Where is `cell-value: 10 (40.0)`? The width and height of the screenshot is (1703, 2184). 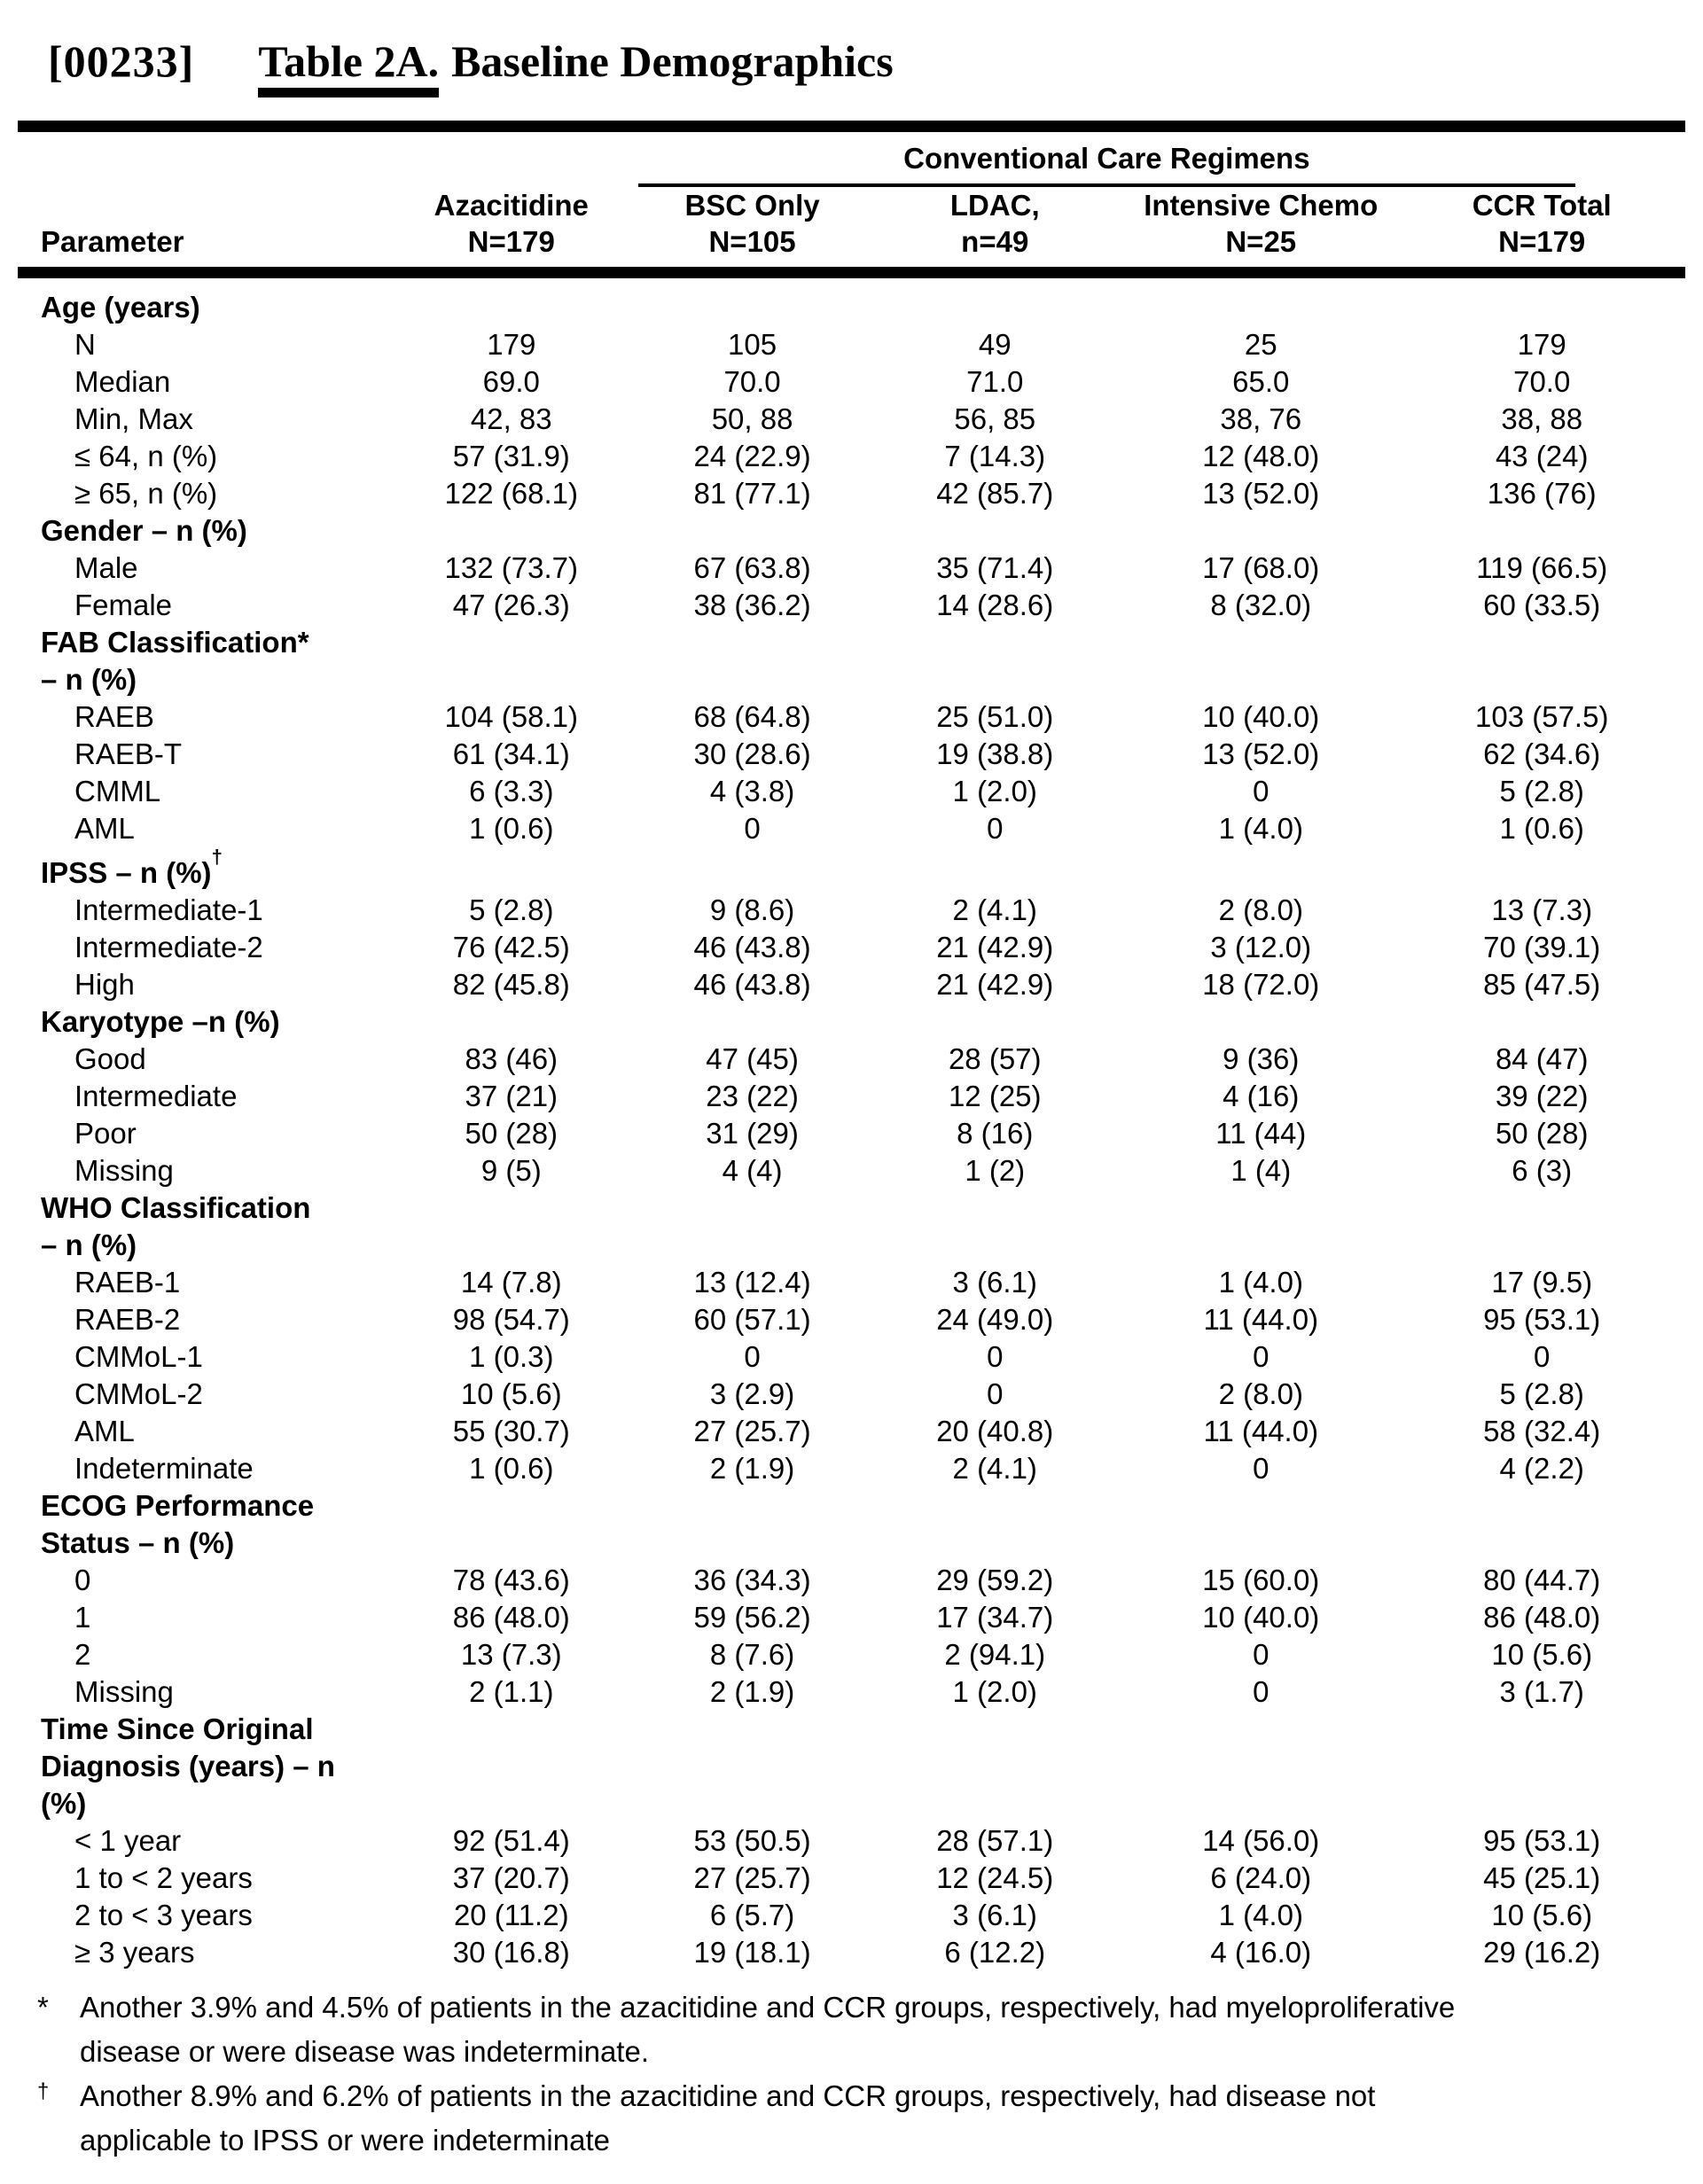
cell-value: 10 (40.0) is located at coordinates (1261, 1617).